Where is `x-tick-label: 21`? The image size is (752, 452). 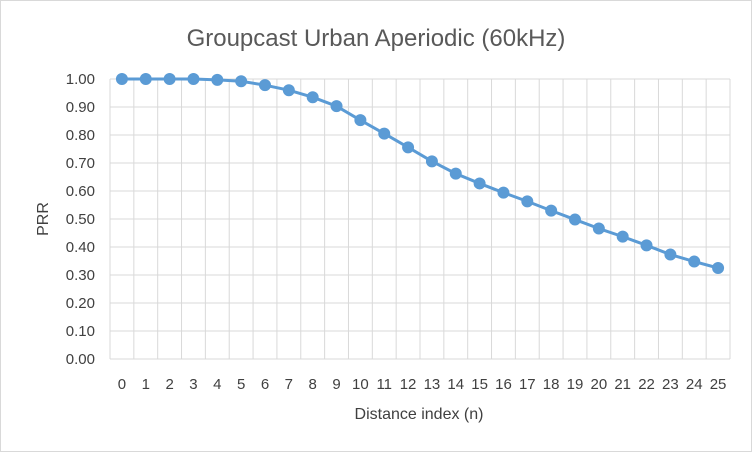
x-tick-label: 21 is located at coordinates (622, 384).